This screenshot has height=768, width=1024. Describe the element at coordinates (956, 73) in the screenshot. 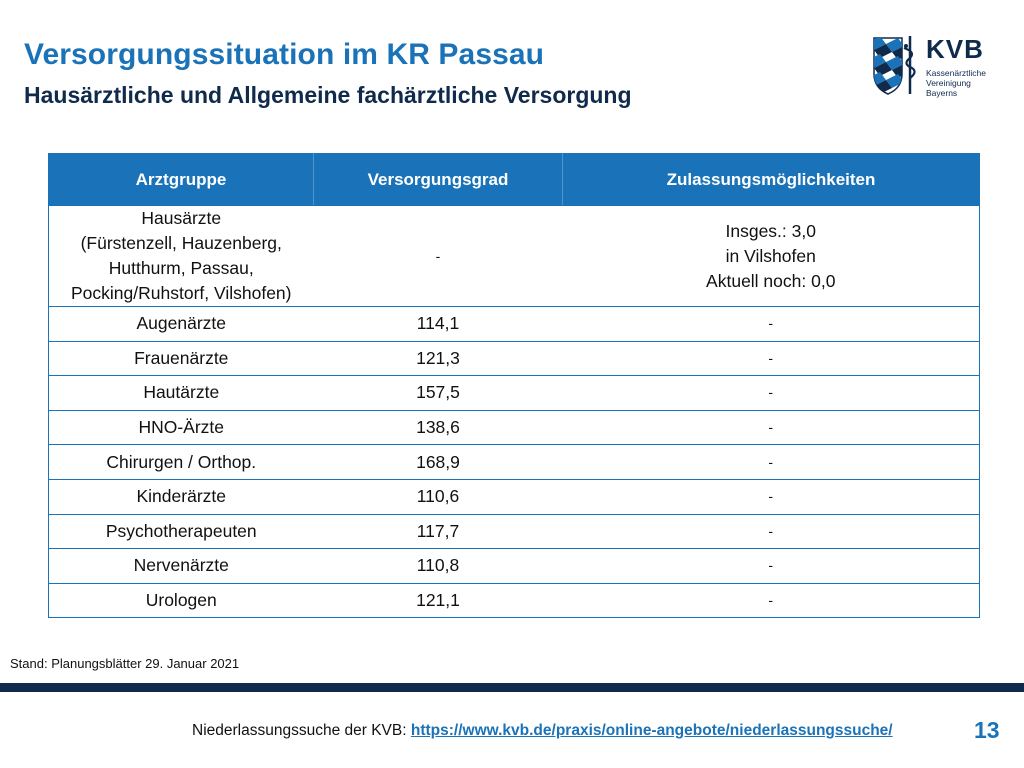

I see `kvb-logo-line-1: Kassenärztliche` at that location.